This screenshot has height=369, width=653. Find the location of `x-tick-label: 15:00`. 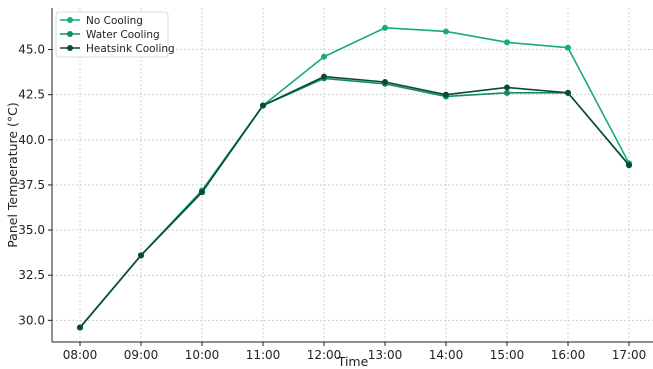

x-tick-label: 15:00 is located at coordinates (507, 355).